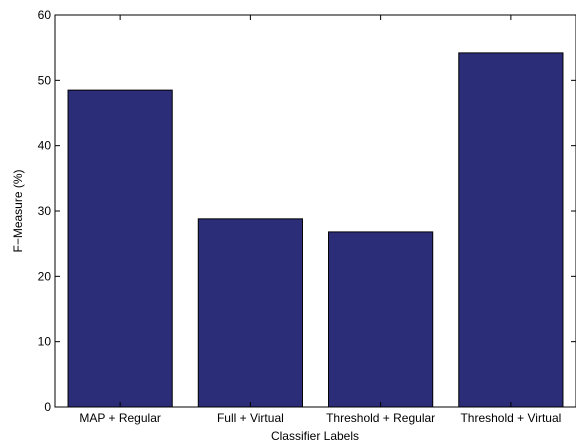  I want to click on x-axis-title: Classifier Labels, so click(315, 436).